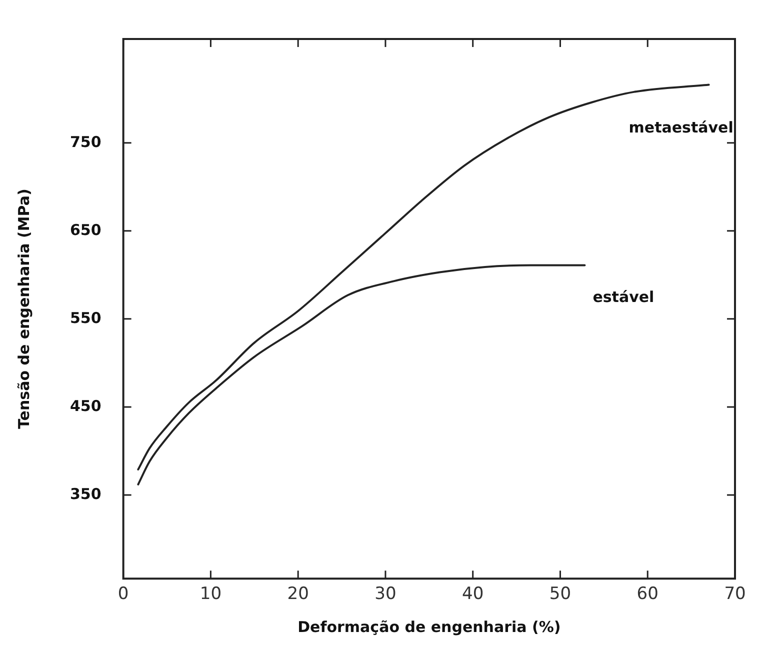 This screenshot has width=763, height=653. I want to click on x-axis-title: Deformação de engenharia (%), so click(429, 627).